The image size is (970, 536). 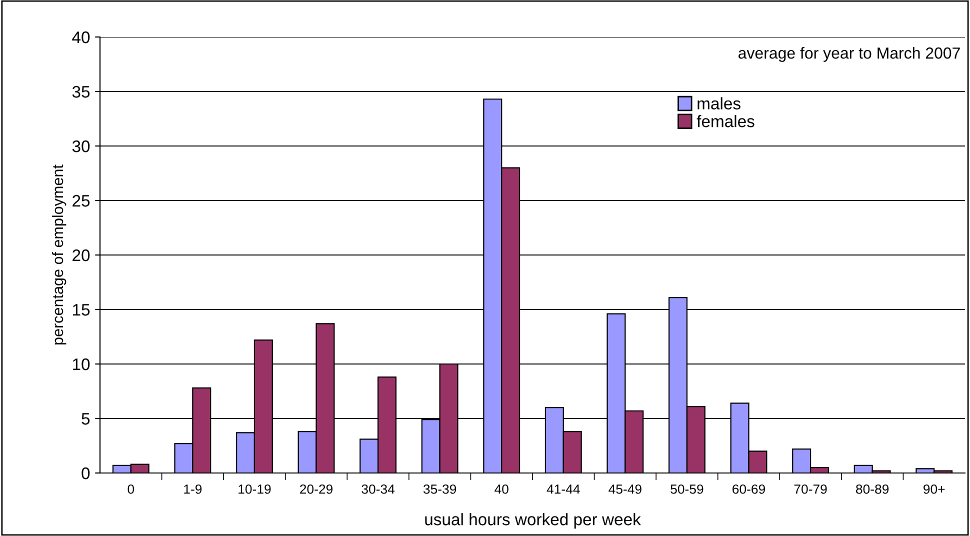 I want to click on x-tick-label: 10-19, so click(x=254, y=489).